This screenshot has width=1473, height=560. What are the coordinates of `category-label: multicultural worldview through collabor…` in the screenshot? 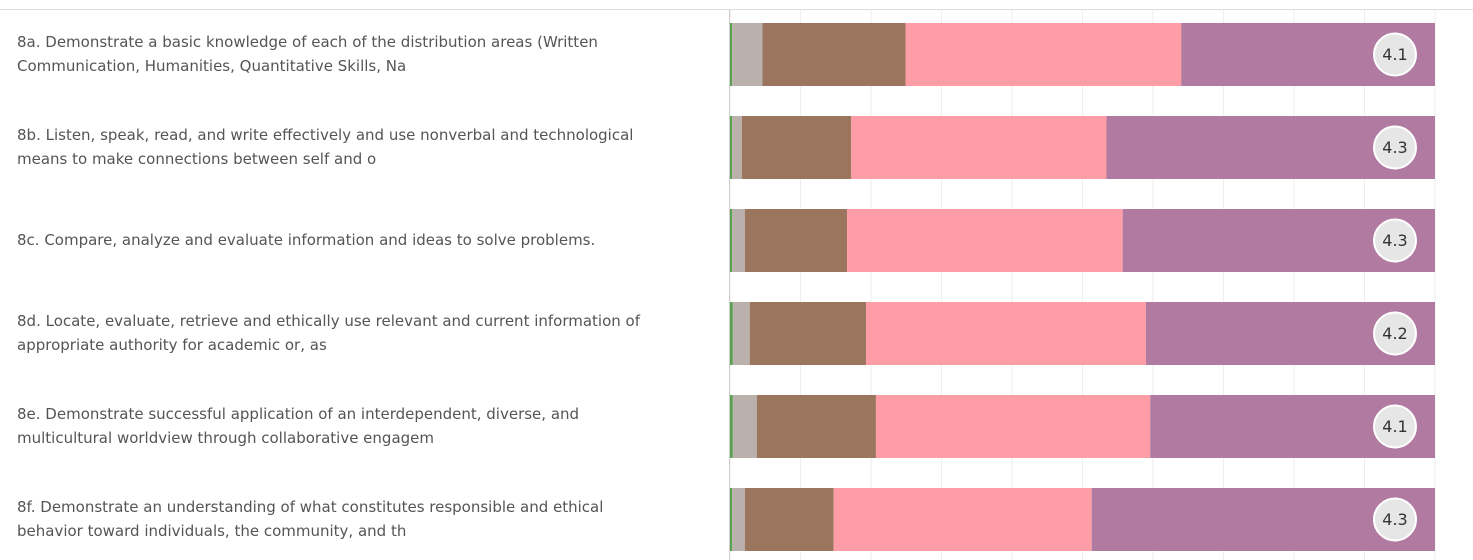 It's located at (225, 438).